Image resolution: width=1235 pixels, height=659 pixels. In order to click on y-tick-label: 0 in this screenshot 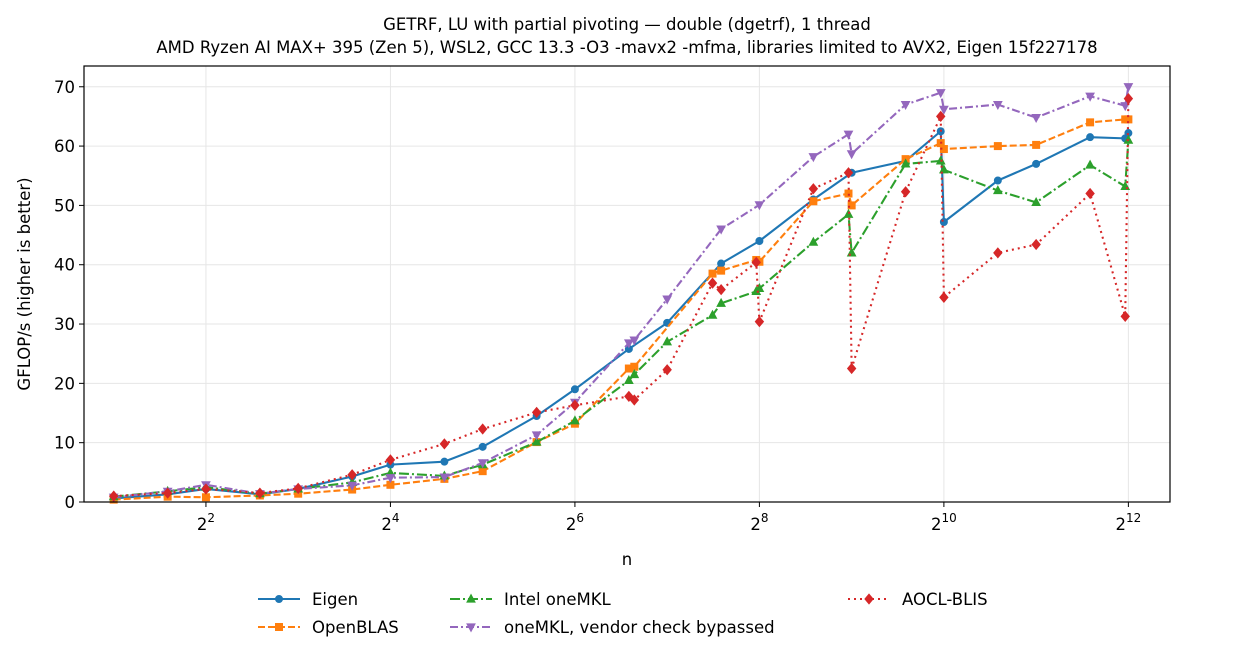, I will do `click(70, 502)`.